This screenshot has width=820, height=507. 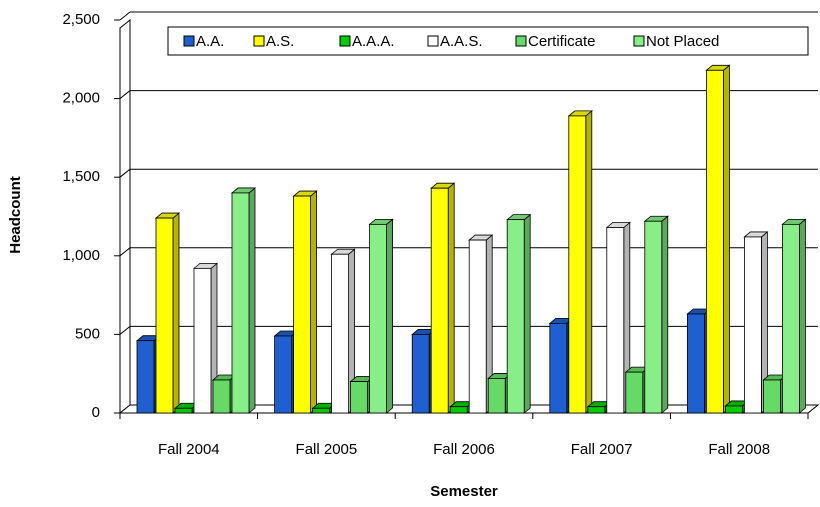 I want to click on x-tick-label: Fall 2005, so click(x=327, y=449).